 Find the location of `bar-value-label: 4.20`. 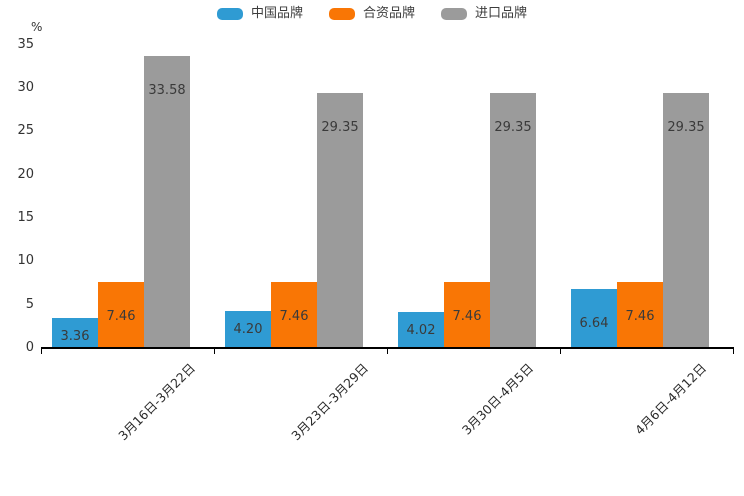

bar-value-label: 4.20 is located at coordinates (248, 329).